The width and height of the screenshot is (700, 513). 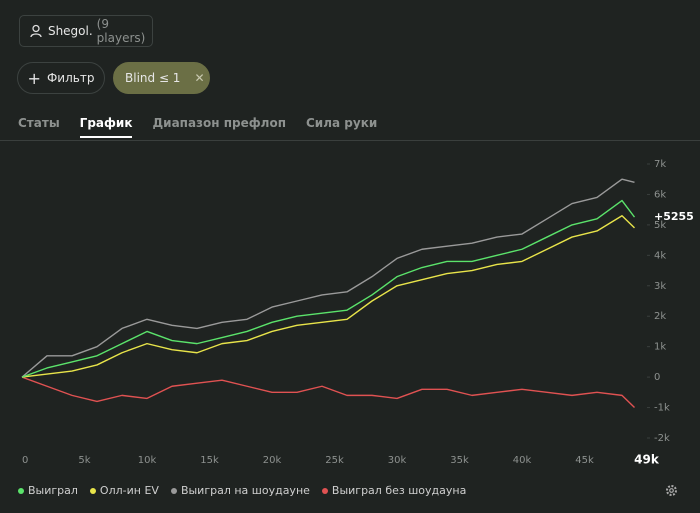 I want to click on x-tick-label: 20k, so click(x=272, y=460).